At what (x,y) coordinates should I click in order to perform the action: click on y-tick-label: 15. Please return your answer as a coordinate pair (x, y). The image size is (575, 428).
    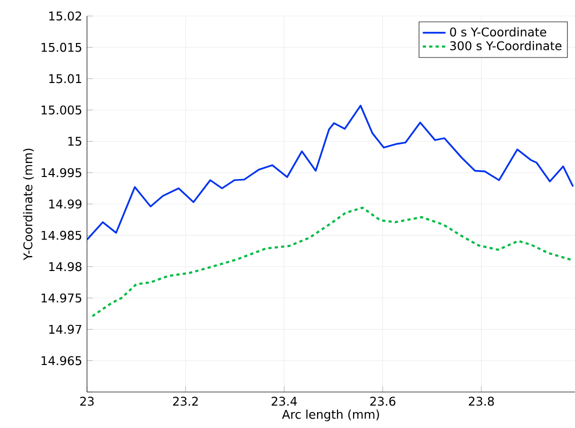
    Looking at the image, I should click on (75, 141).